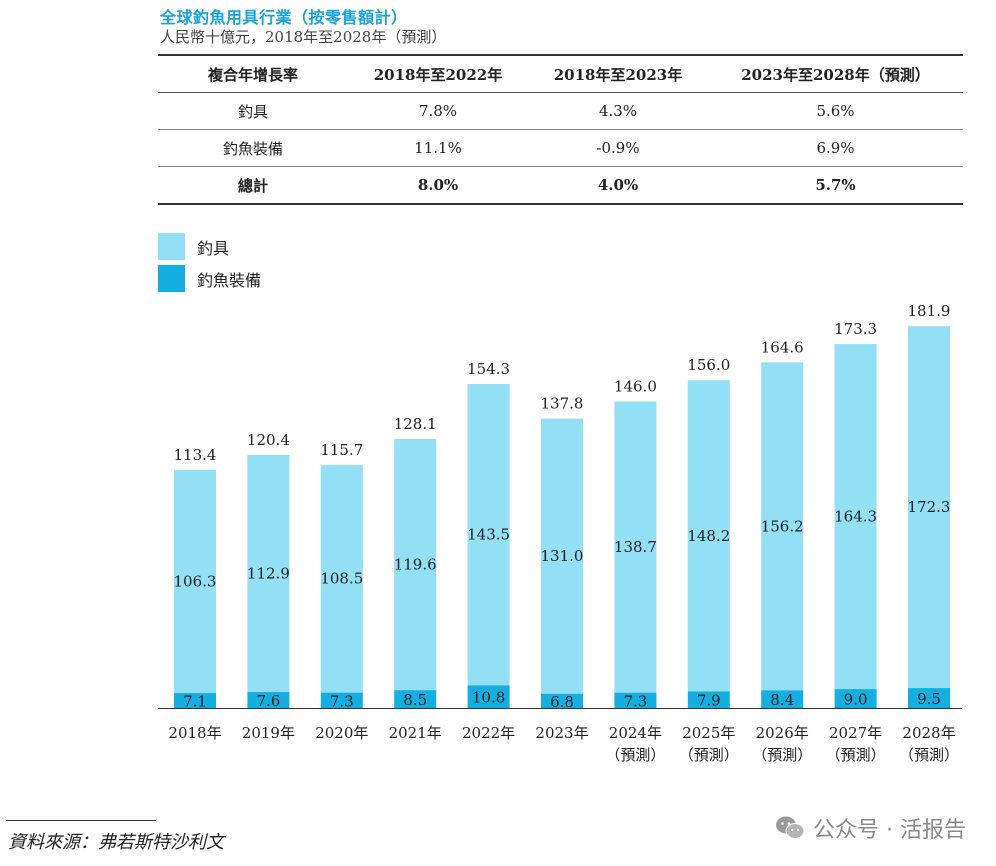 Image resolution: width=996 pixels, height=866 pixels. What do you see at coordinates (213, 248) in the screenshot?
I see `legend-label: 釣具` at bounding box center [213, 248].